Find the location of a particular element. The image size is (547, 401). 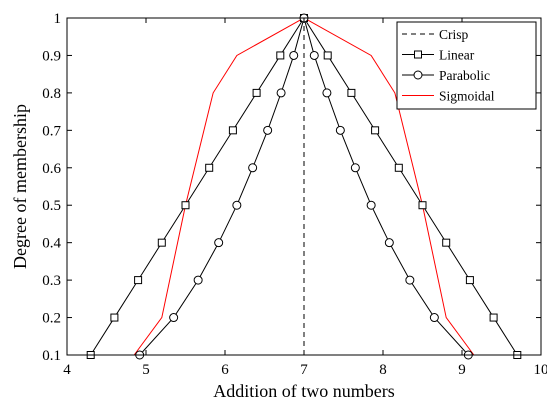

x-tick-label: 6 is located at coordinates (225, 370).